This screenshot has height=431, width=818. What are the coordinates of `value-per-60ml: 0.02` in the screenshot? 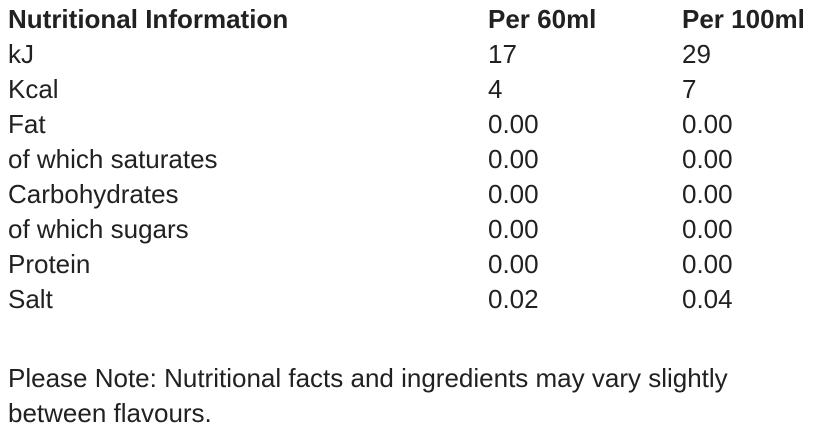 It's located at (513, 299).